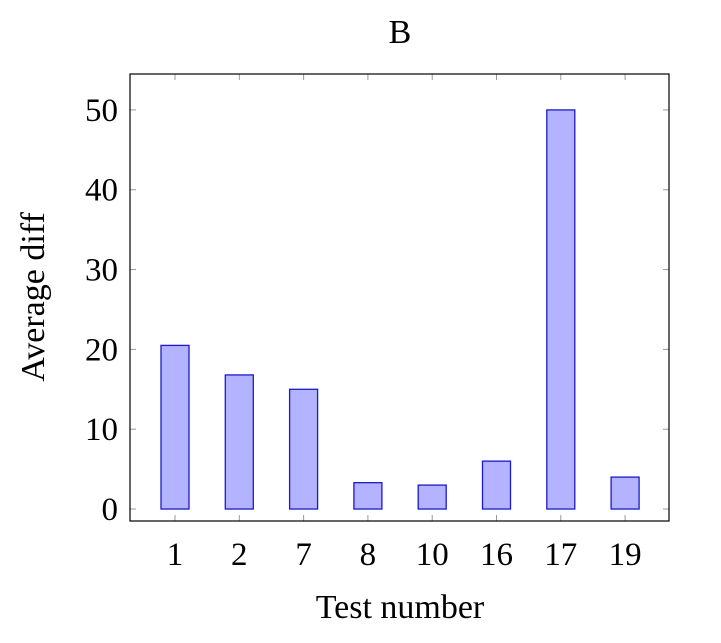 The width and height of the screenshot is (721, 643). What do you see at coordinates (560, 555) in the screenshot?
I see `x-tick-label: 17` at bounding box center [560, 555].